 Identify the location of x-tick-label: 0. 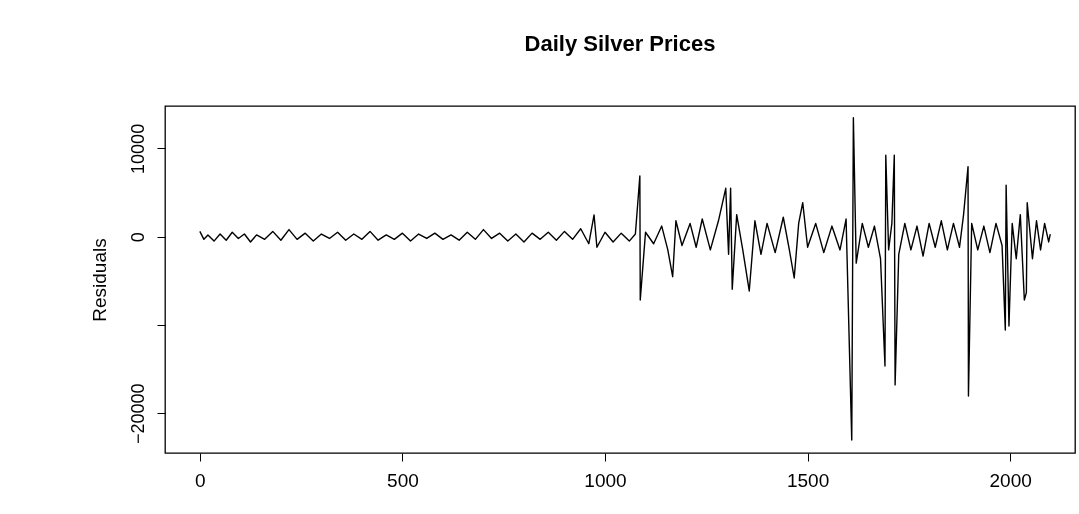
(200, 480).